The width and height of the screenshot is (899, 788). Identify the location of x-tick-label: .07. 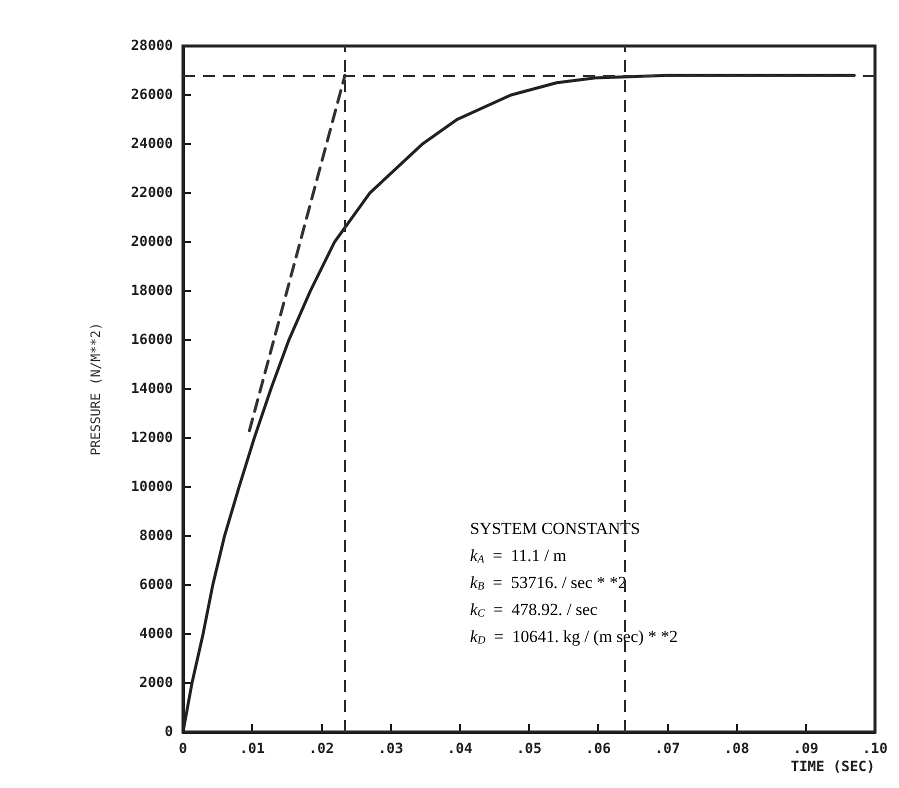
(667, 749).